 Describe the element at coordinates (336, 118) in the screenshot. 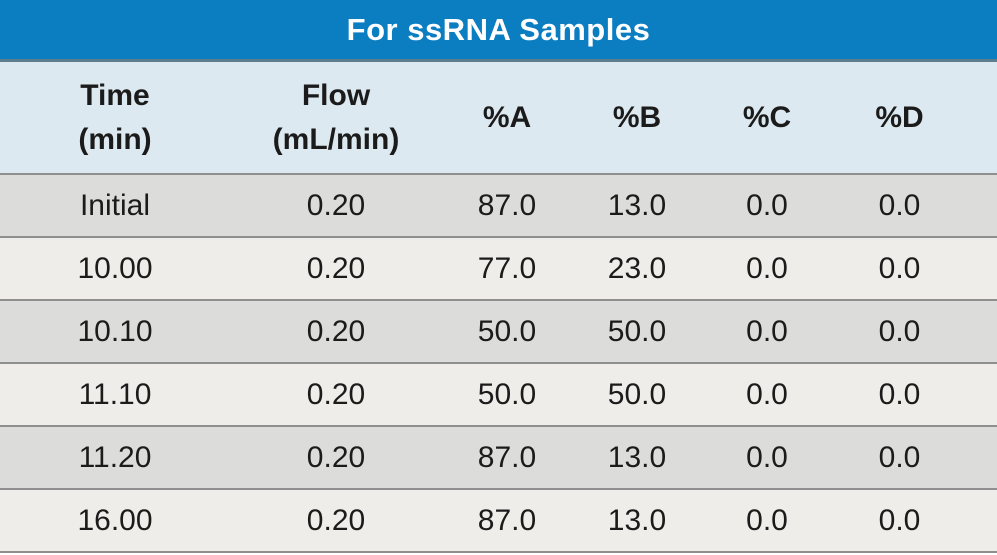

I see `col-header-flow: Flow (mL/min)` at that location.